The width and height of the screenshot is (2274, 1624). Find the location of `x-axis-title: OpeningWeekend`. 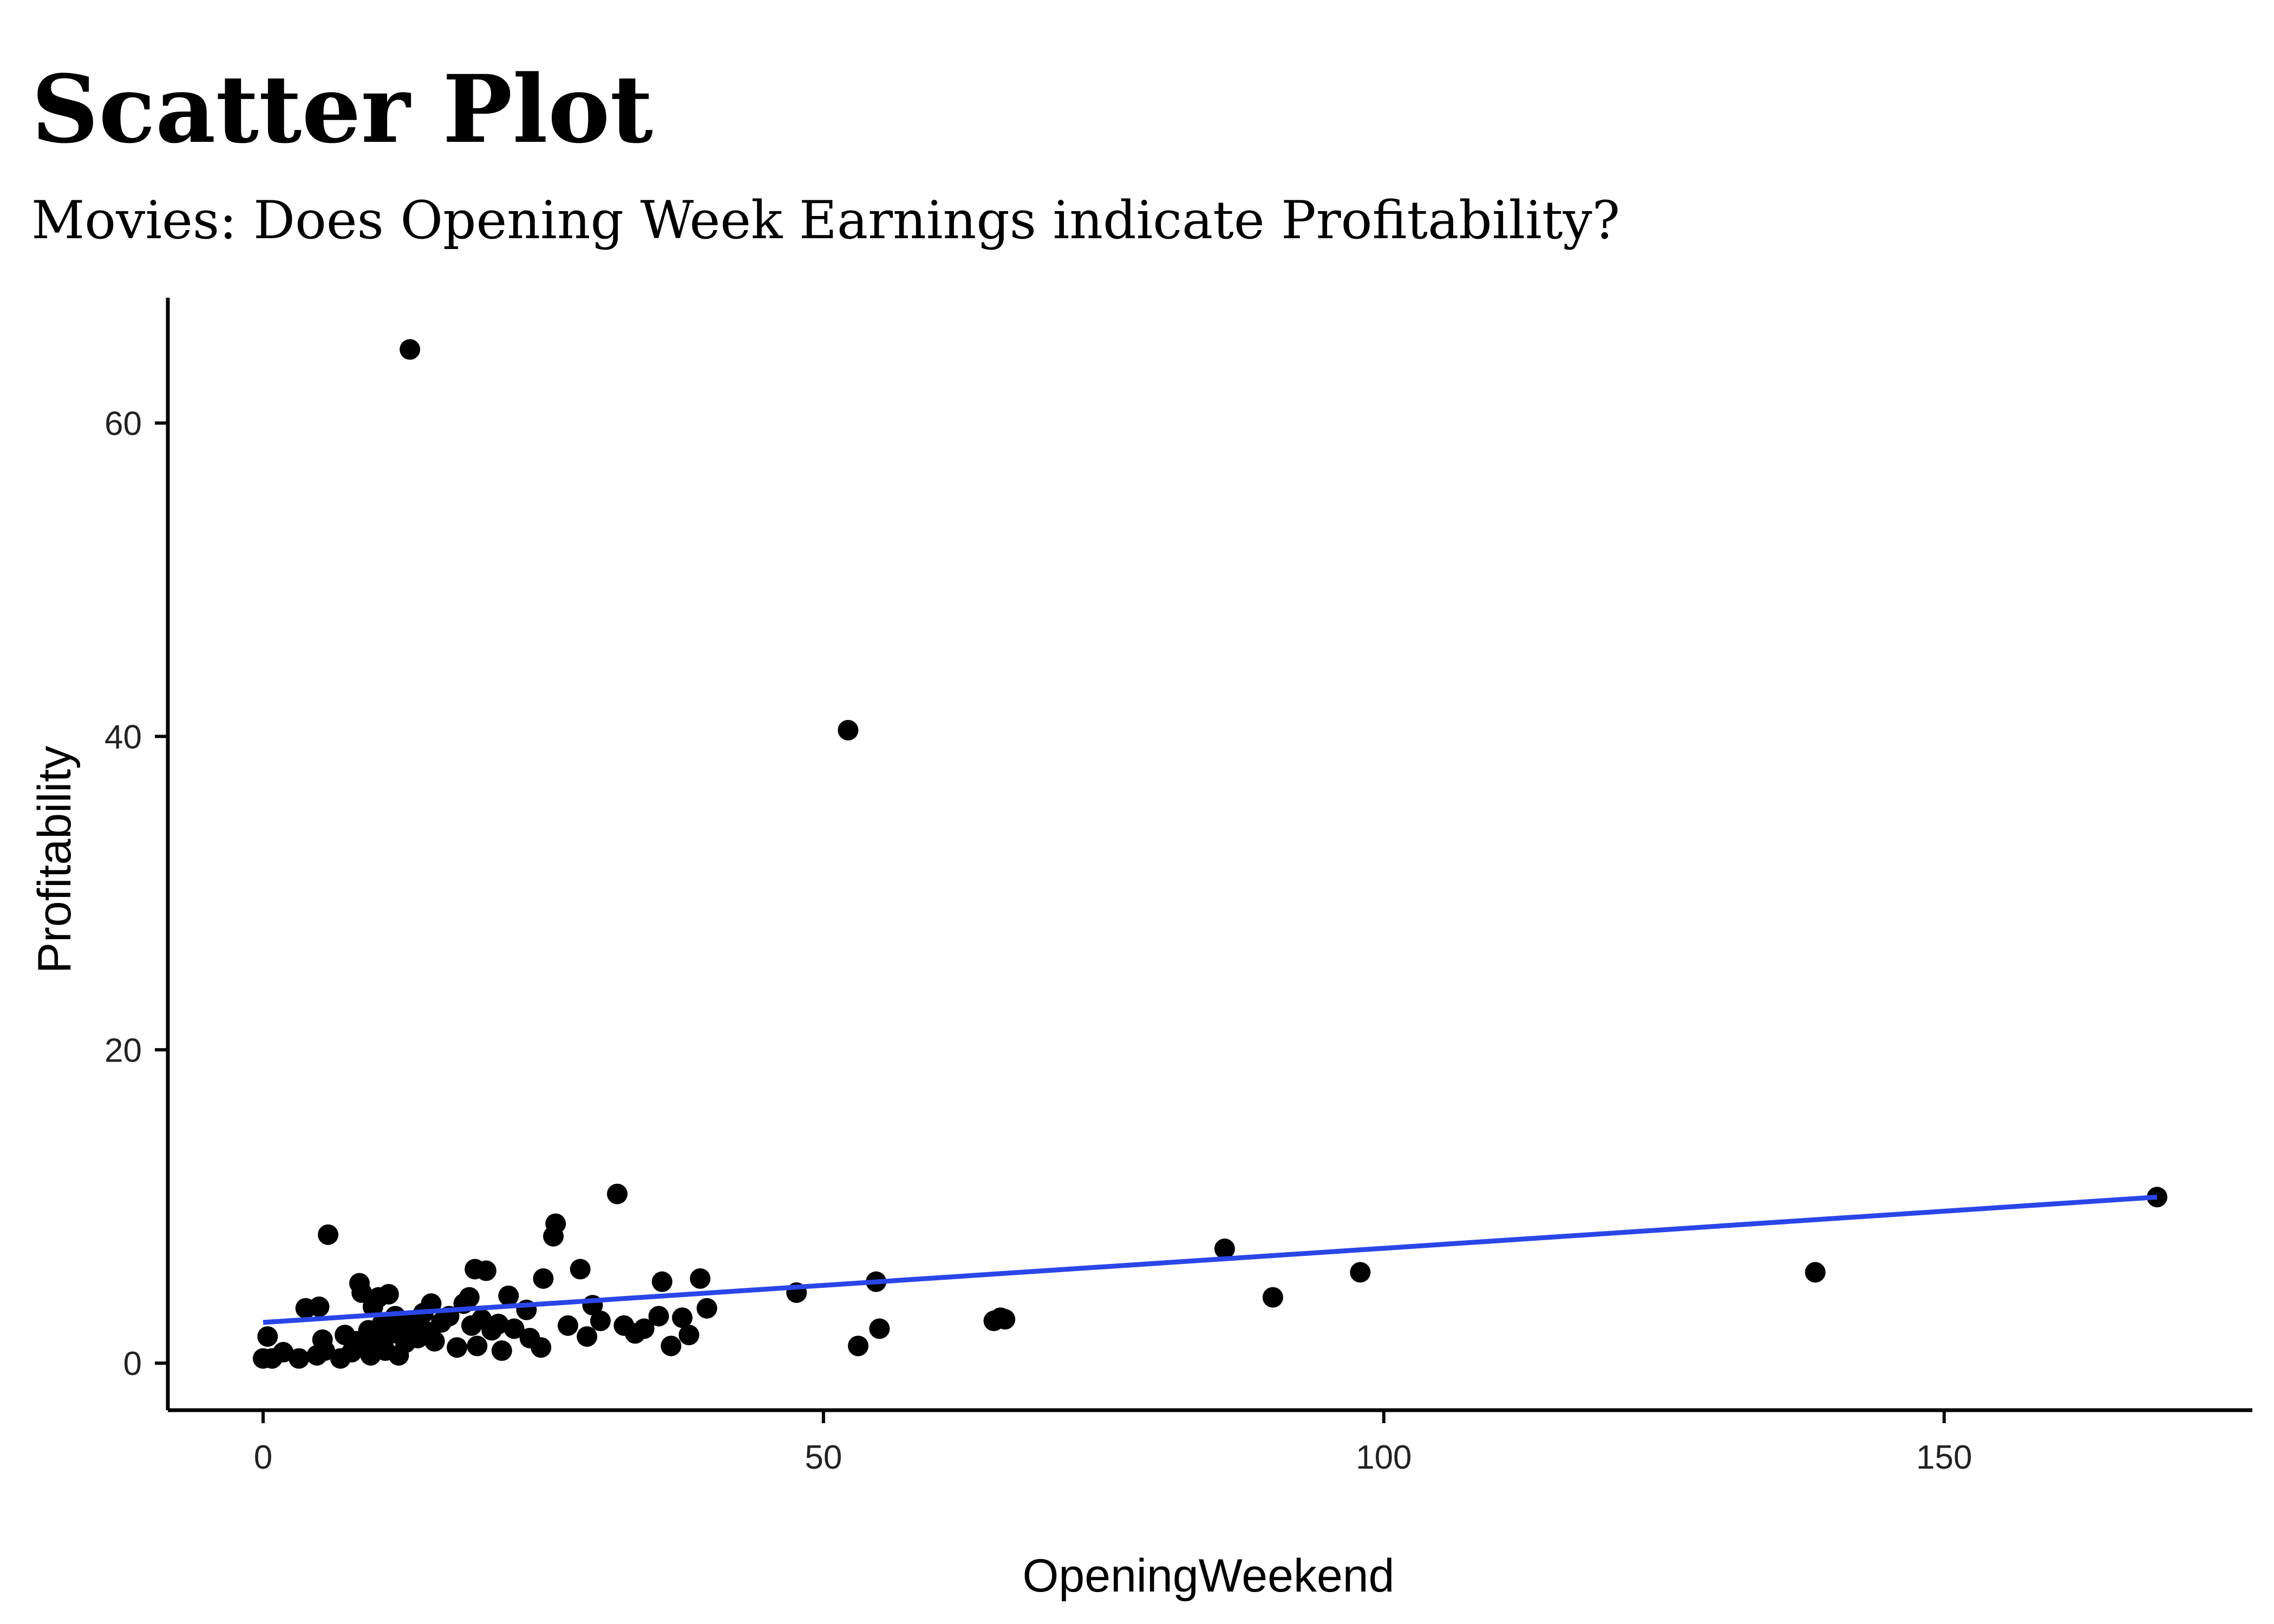

x-axis-title: OpeningWeekend is located at coordinates (1209, 1576).